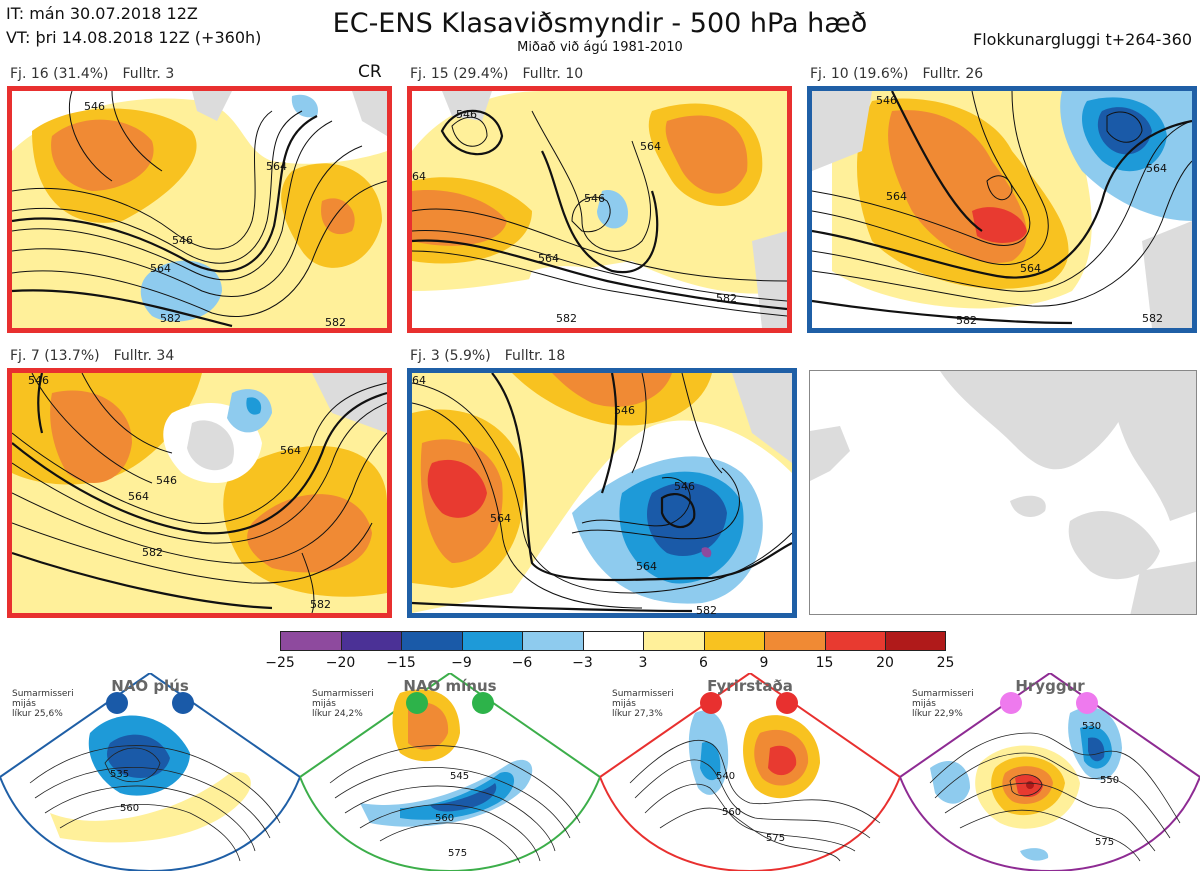  I want to click on regime-4-note: Sumarmisseri mijás líkur 22,9%, so click(943, 704).